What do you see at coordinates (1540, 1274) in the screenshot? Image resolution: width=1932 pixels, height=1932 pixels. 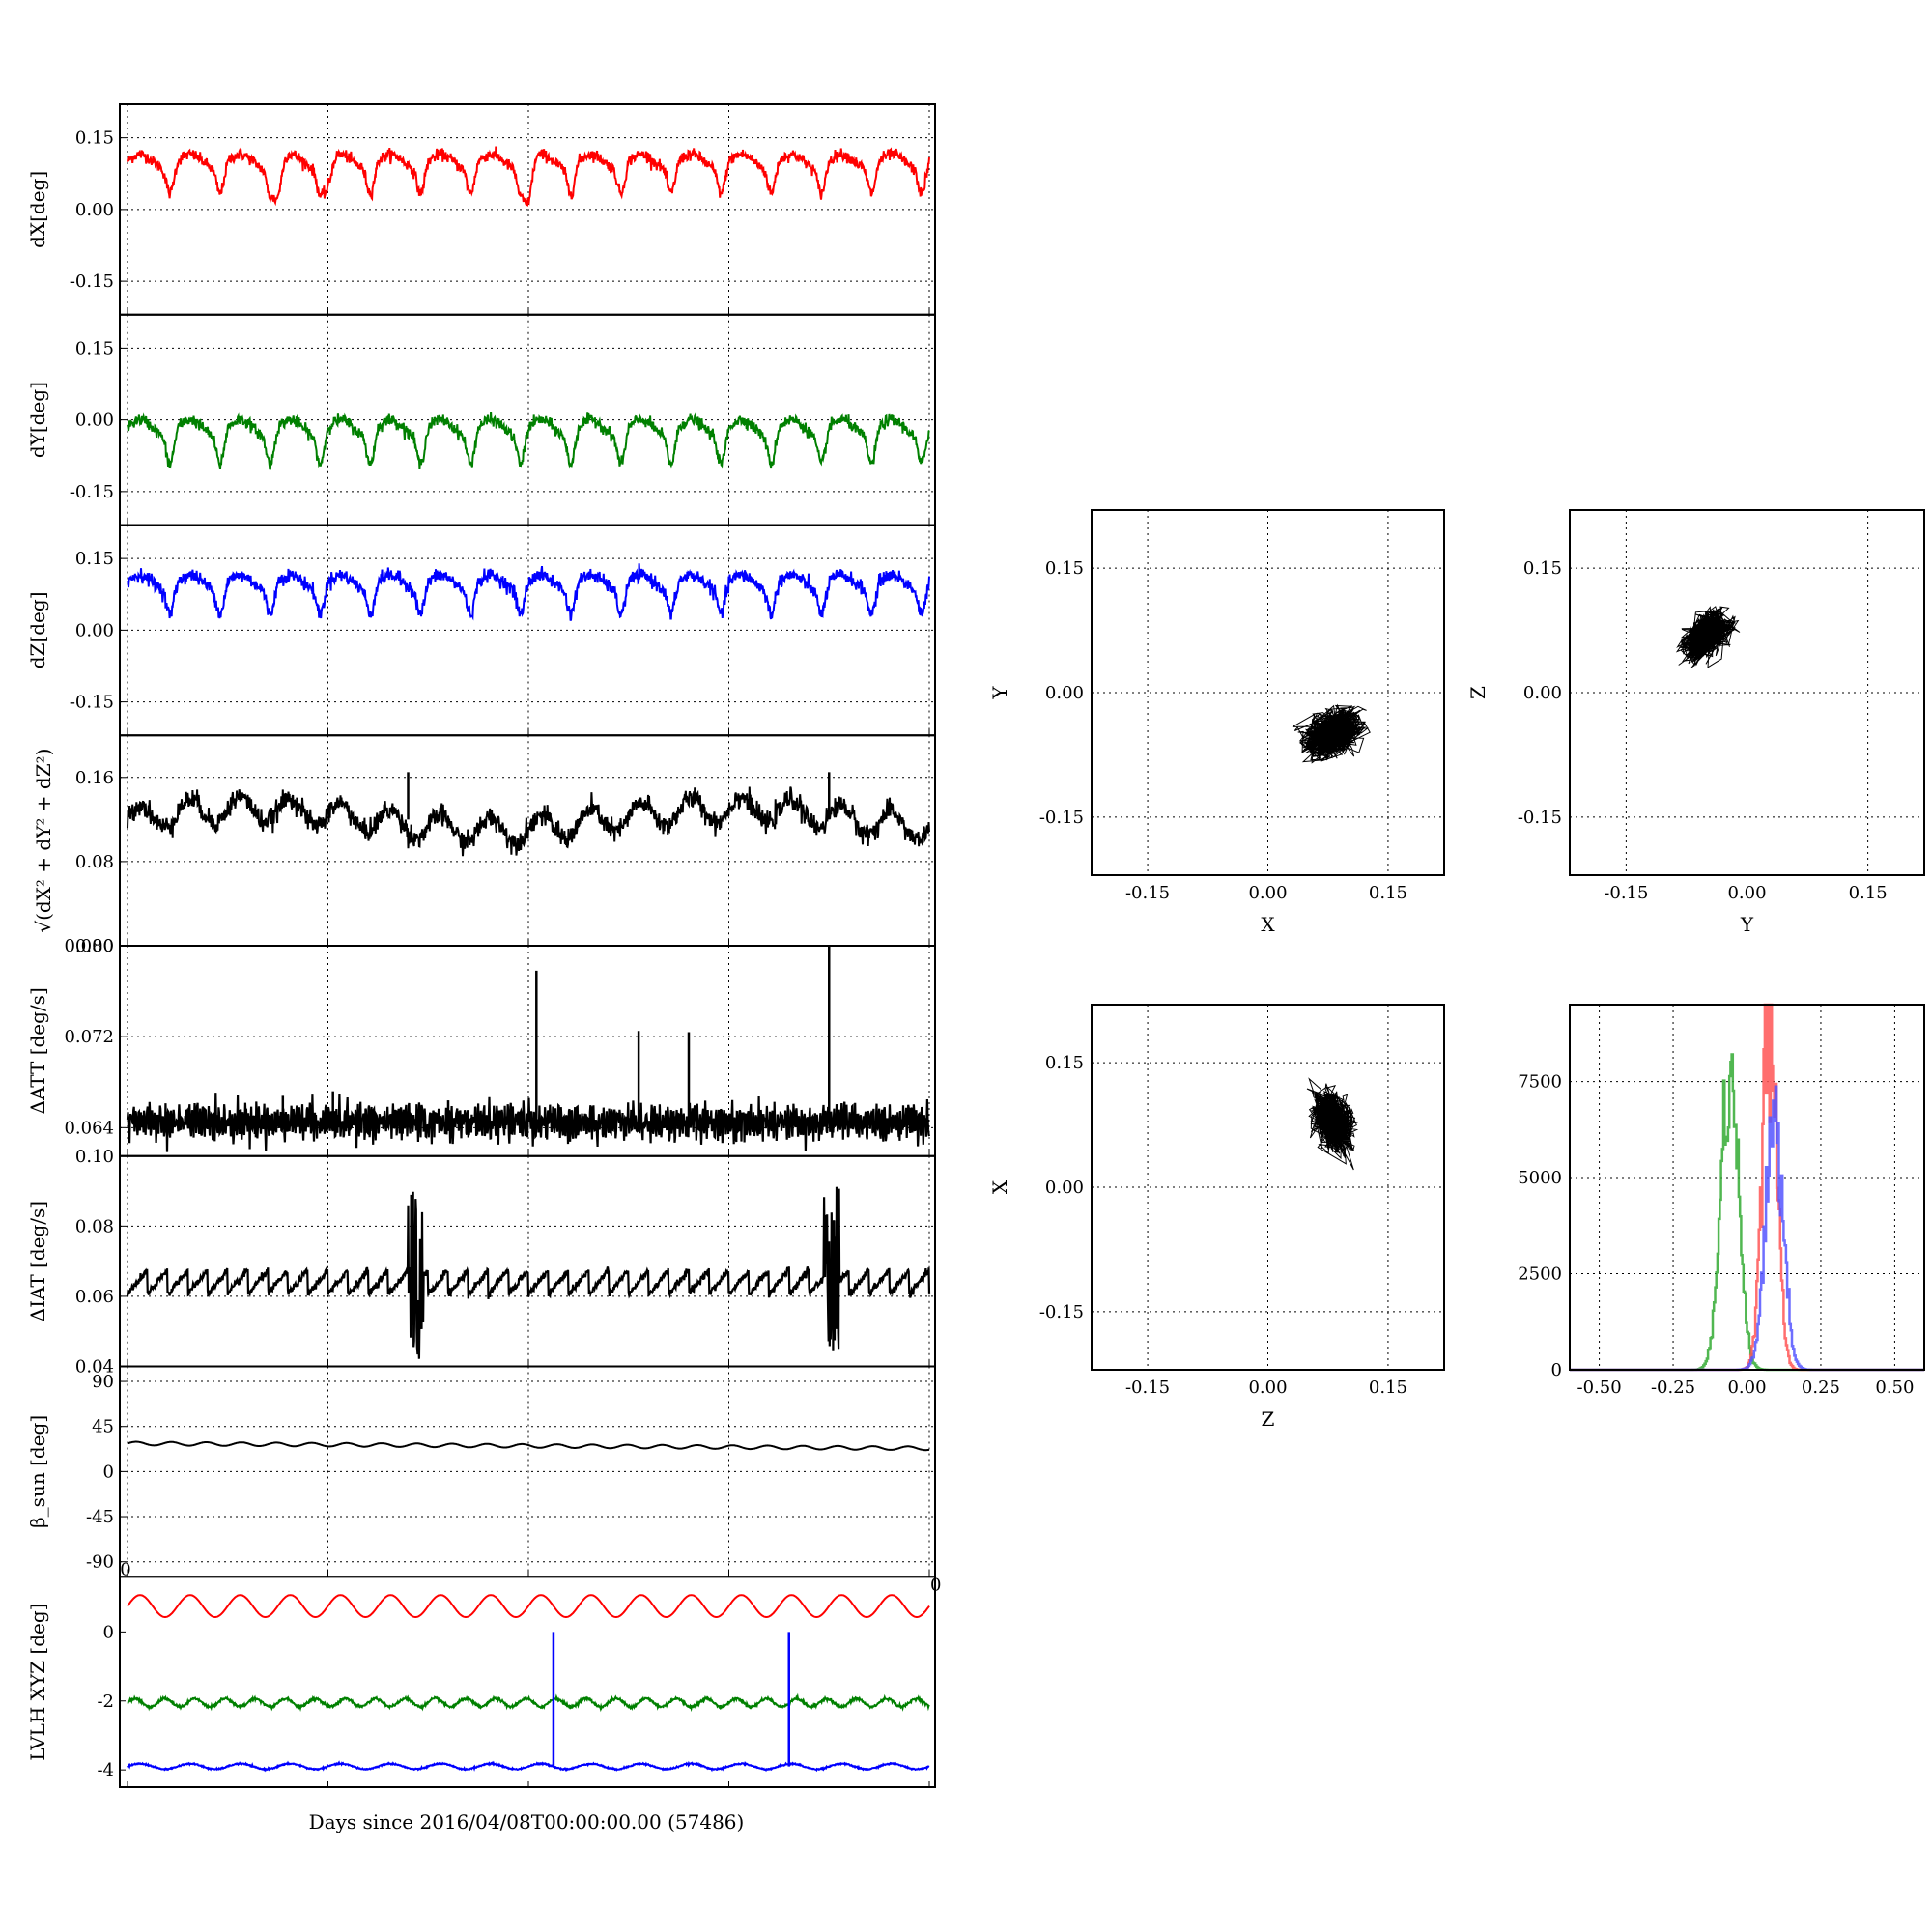 I see `ytick-label: 2500` at bounding box center [1540, 1274].